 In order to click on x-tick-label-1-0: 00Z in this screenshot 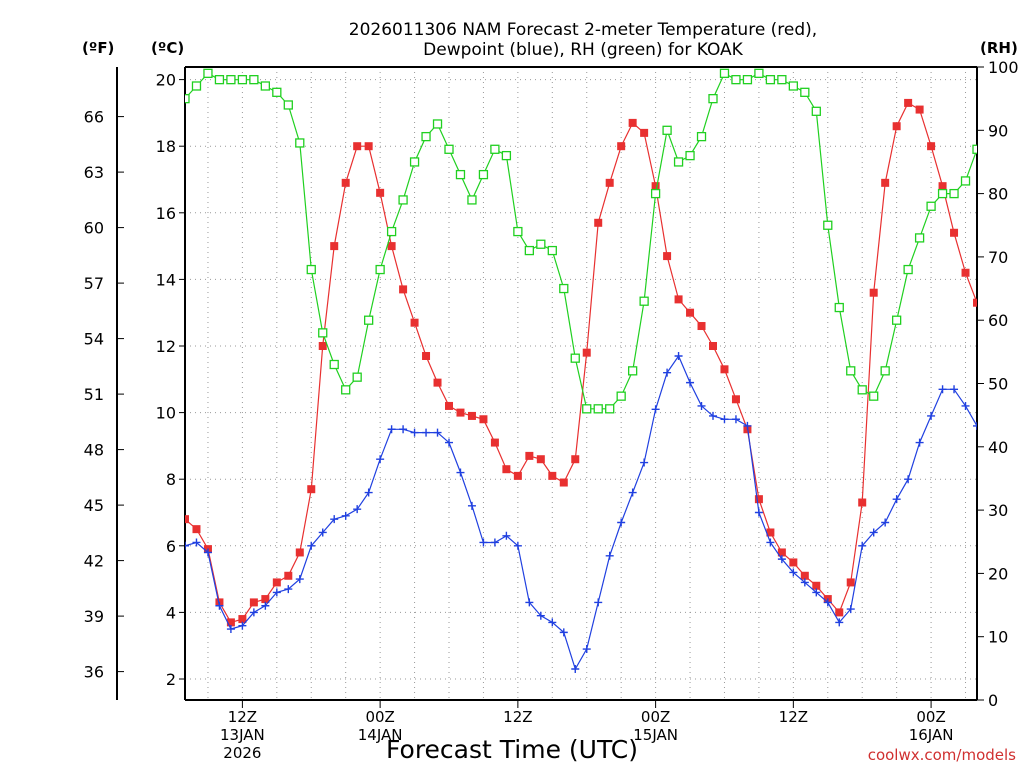, I will do `click(379, 717)`.